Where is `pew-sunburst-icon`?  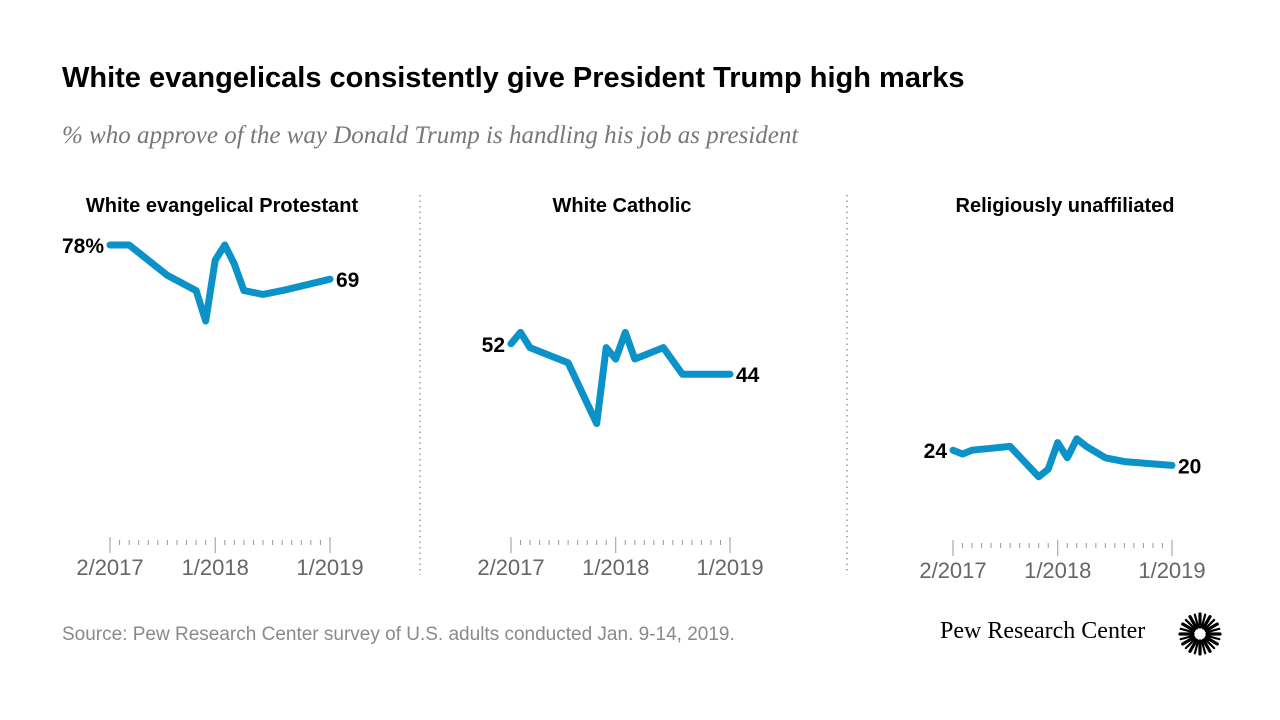 pew-sunburst-icon is located at coordinates (1200, 634).